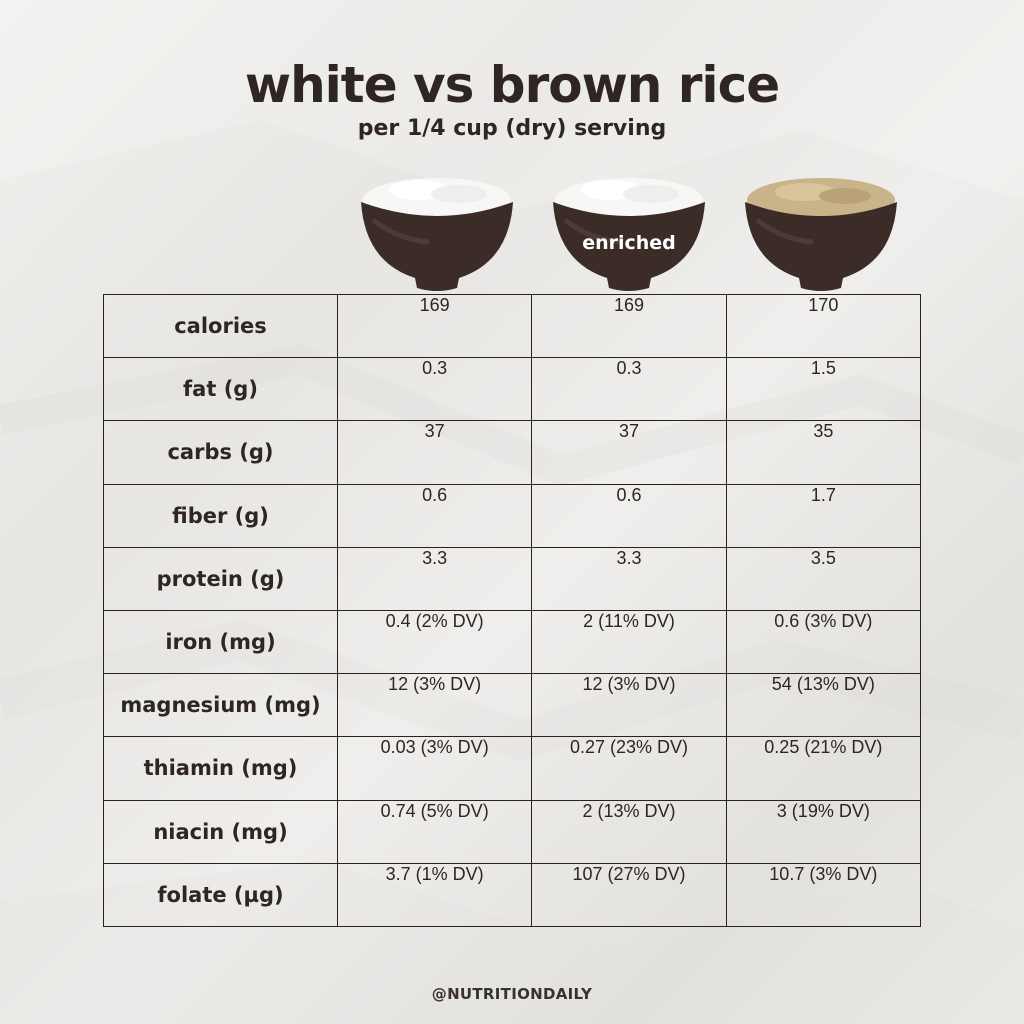 The height and width of the screenshot is (1024, 1024). What do you see at coordinates (512, 85) in the screenshot?
I see `page-title: white vs brown rice` at bounding box center [512, 85].